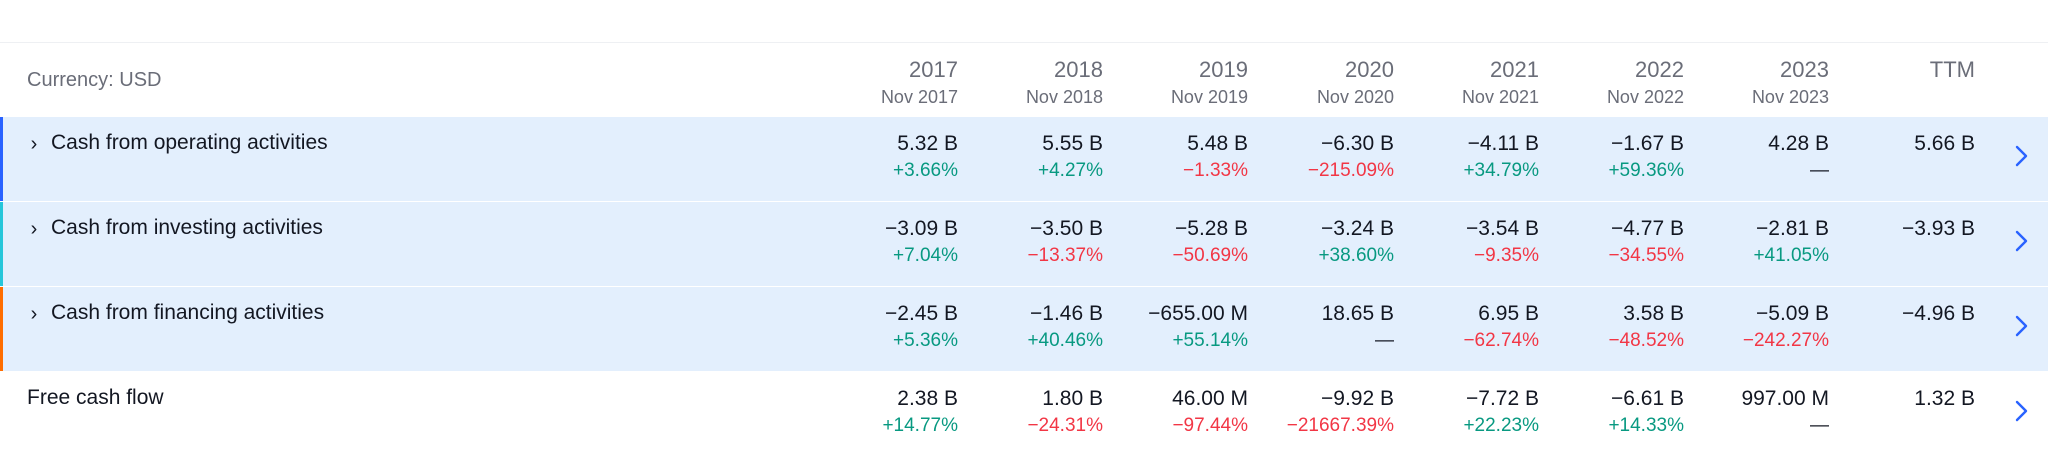 The image size is (2048, 456). I want to click on cell-change: −1.33%, so click(1215, 170).